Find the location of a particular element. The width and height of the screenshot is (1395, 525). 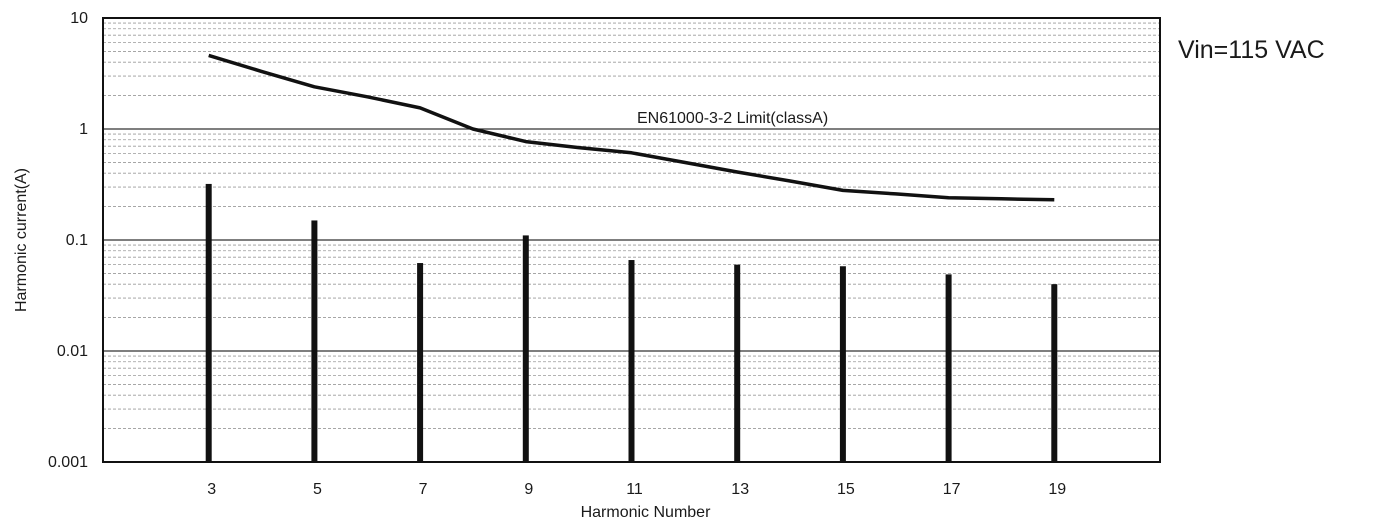

x-tick-label: 5 is located at coordinates (317, 489).